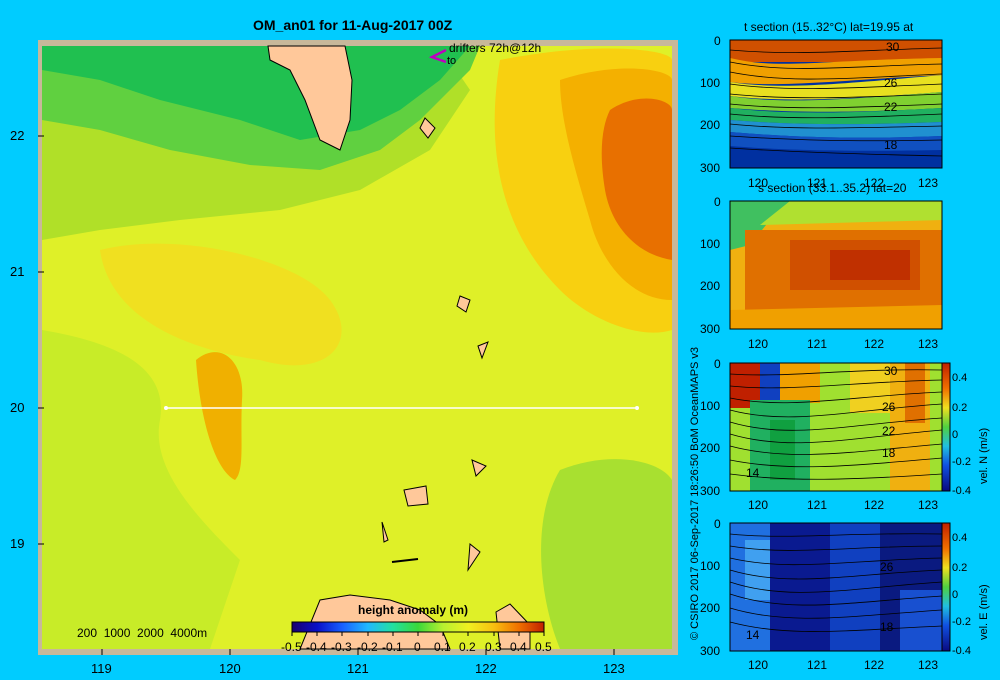  I want to click on p3-x-tick: 120, so click(758, 505).